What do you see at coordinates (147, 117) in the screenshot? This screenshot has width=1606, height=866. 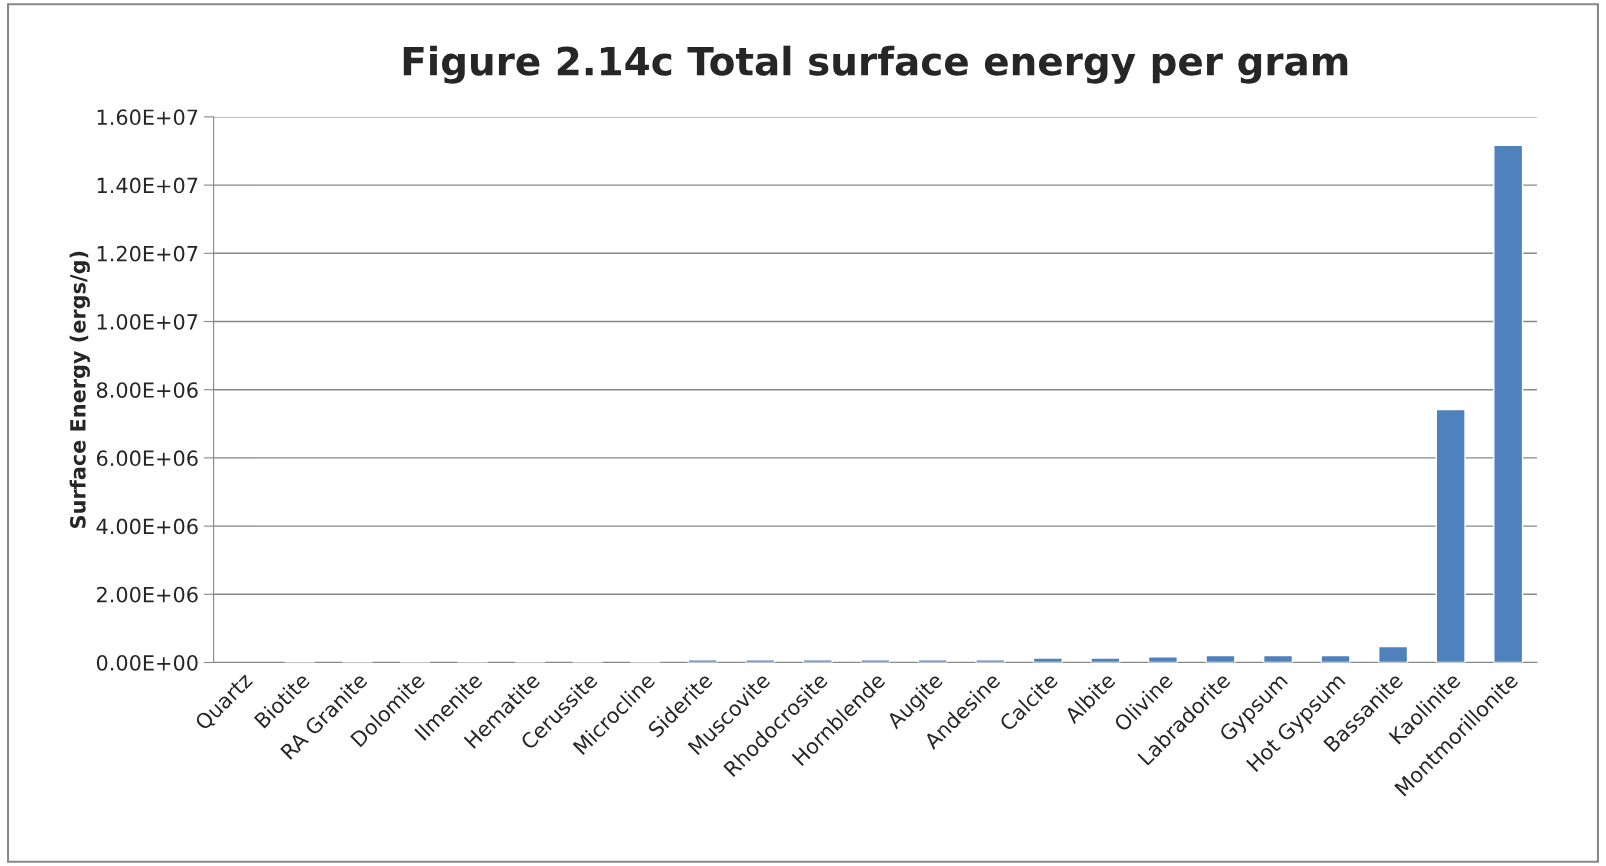 I see `y-tick-label: 1.60E+07` at bounding box center [147, 117].